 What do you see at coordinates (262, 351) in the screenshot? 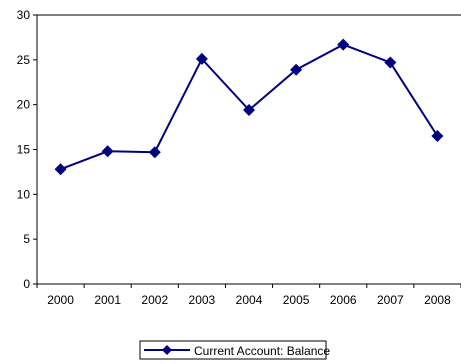
I see `legend-label: Current Account: Balance` at bounding box center [262, 351].